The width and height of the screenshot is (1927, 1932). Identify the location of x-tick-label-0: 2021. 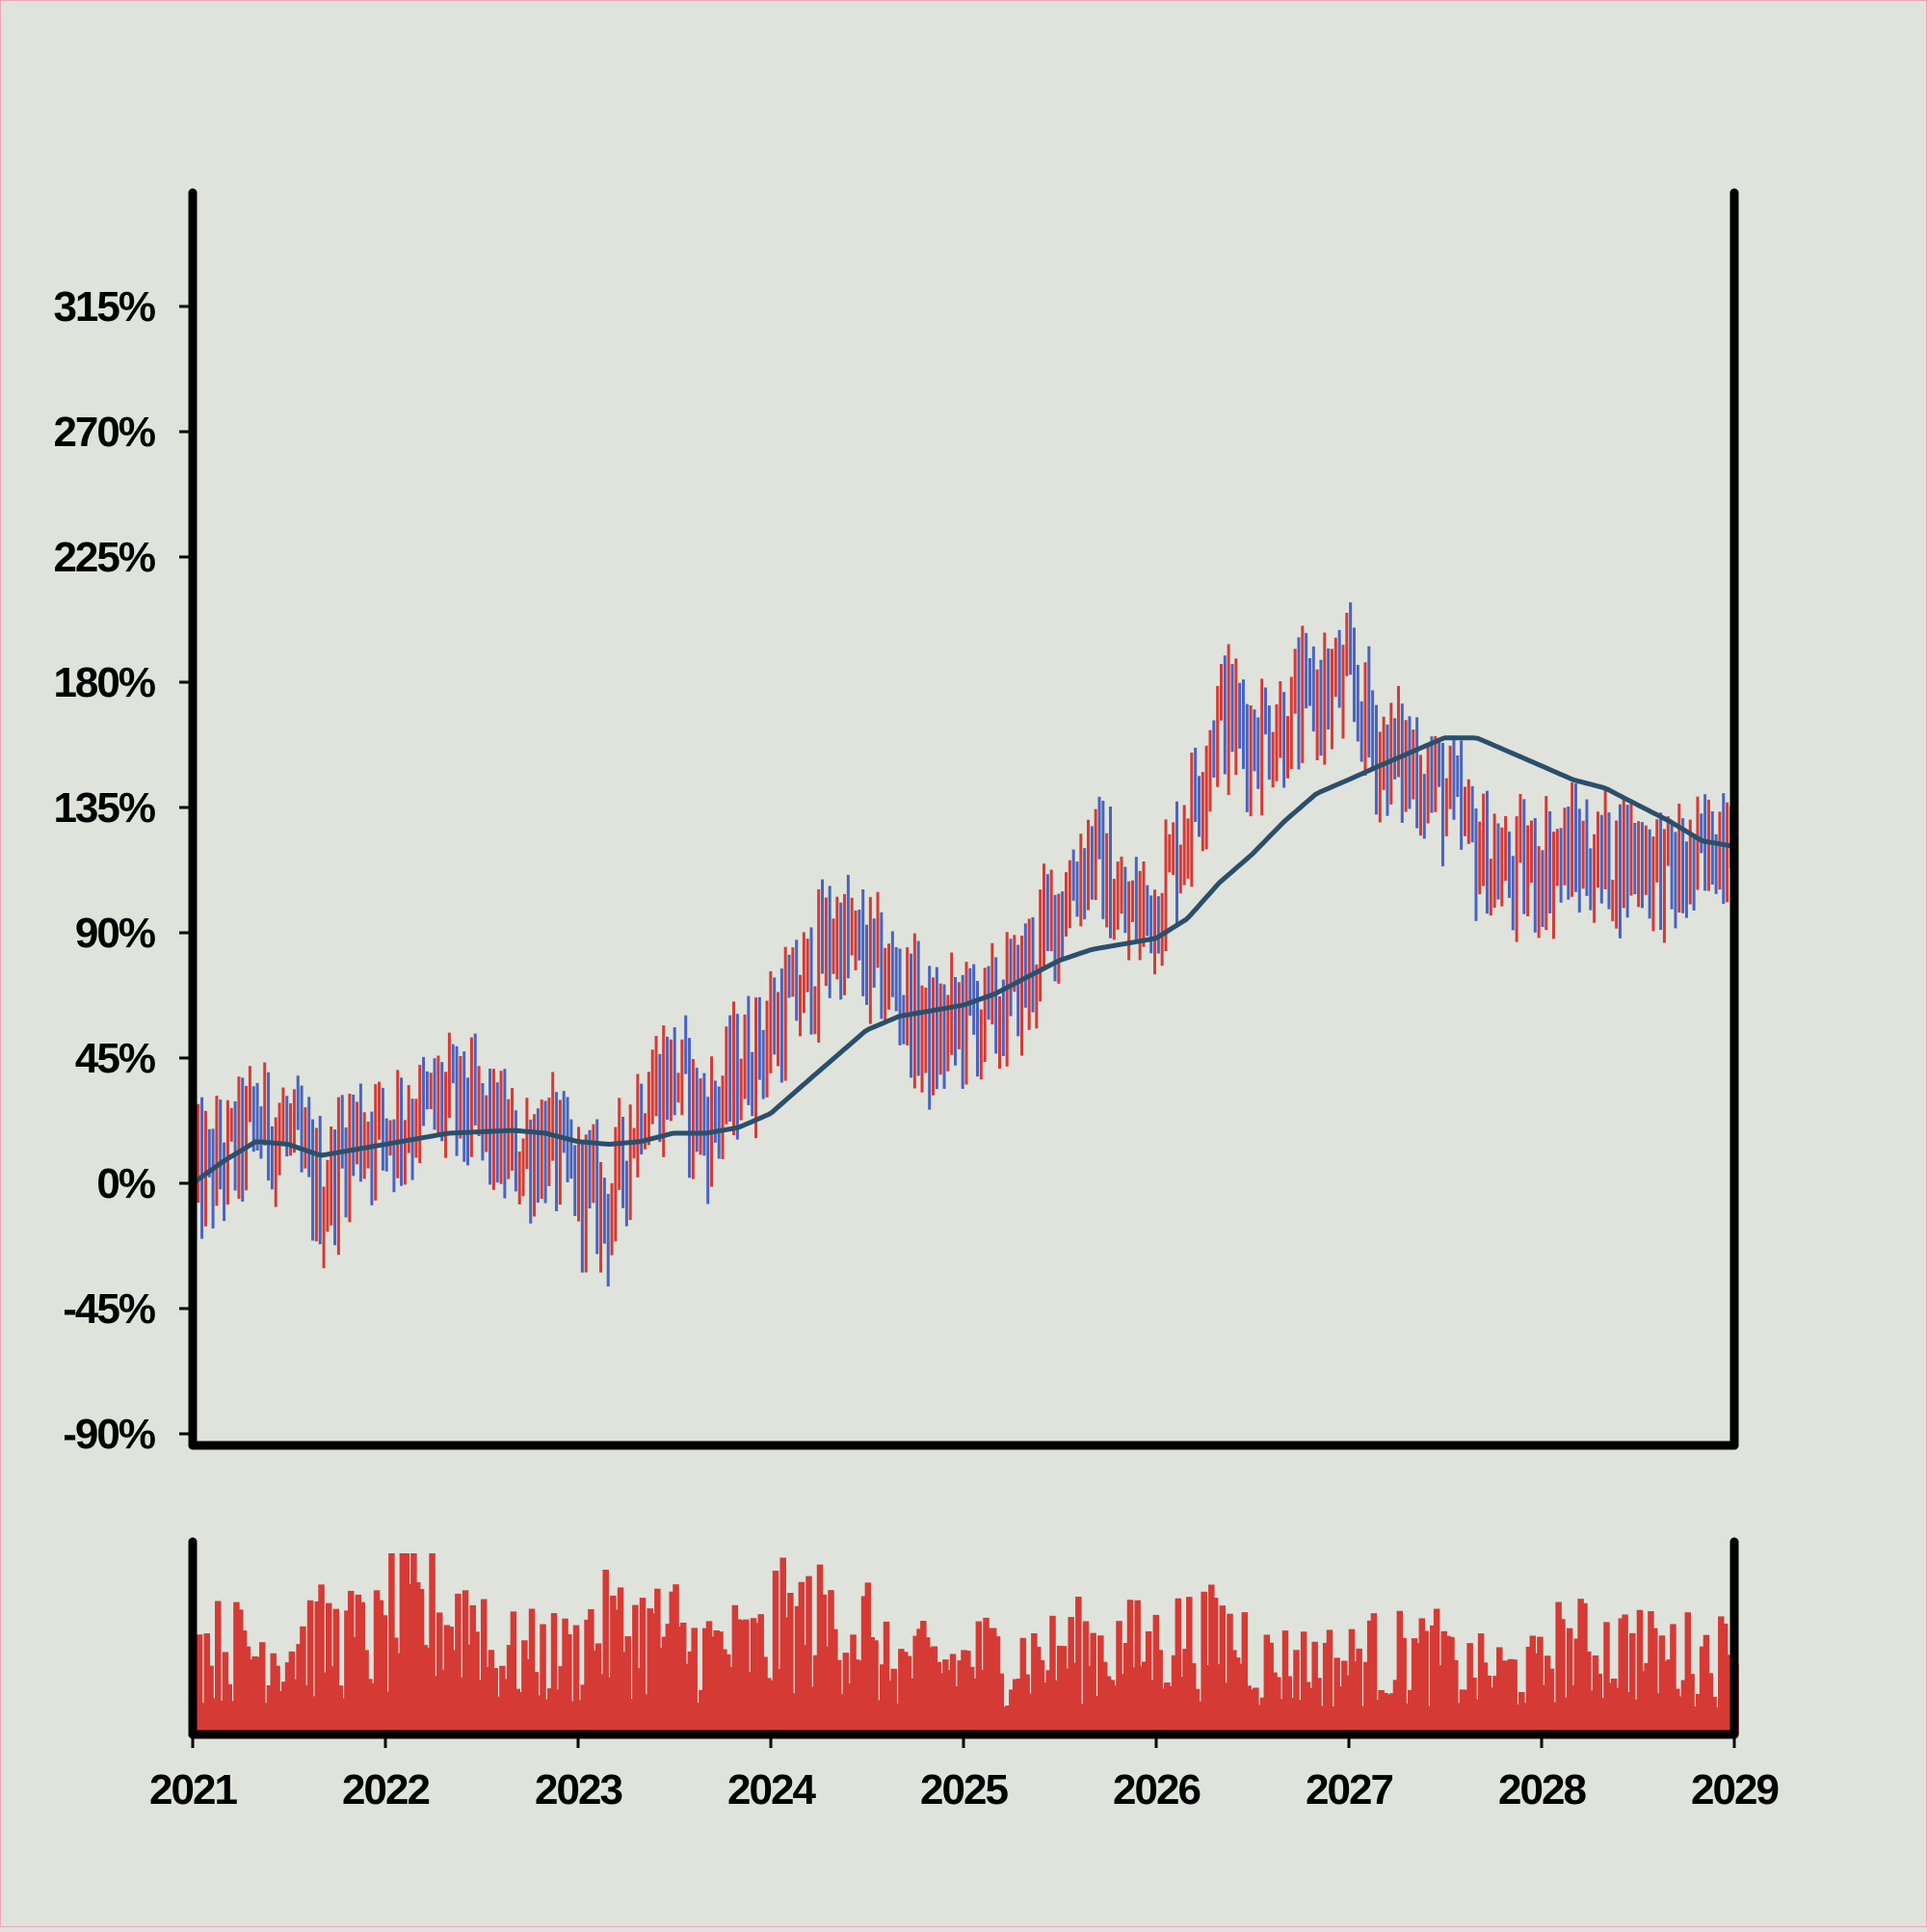
(193, 1789).